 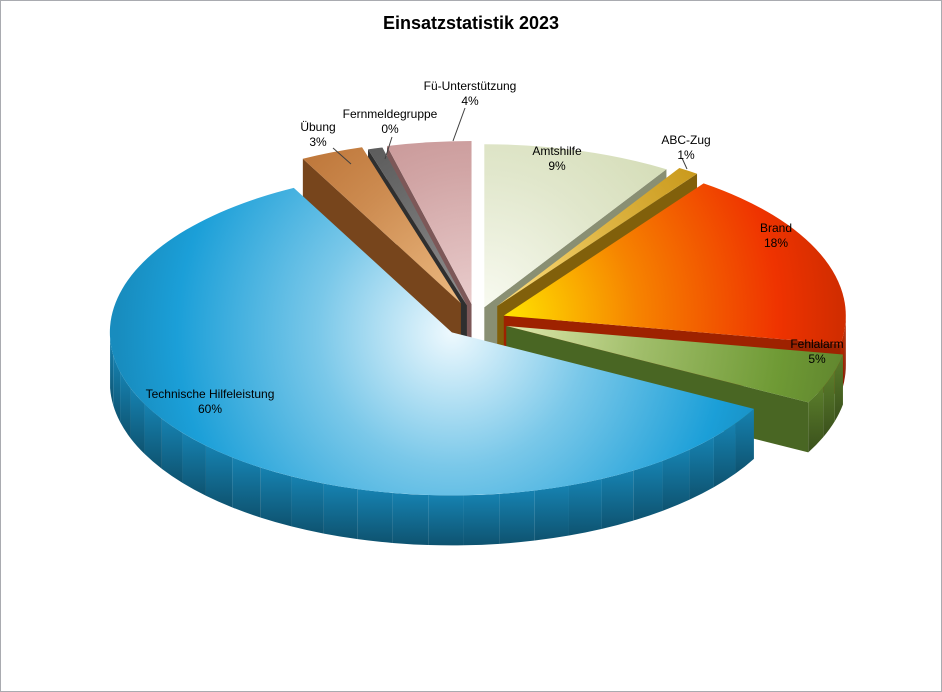 I want to click on chart-title: Einsatzstatistik 2023, so click(x=471, y=23).